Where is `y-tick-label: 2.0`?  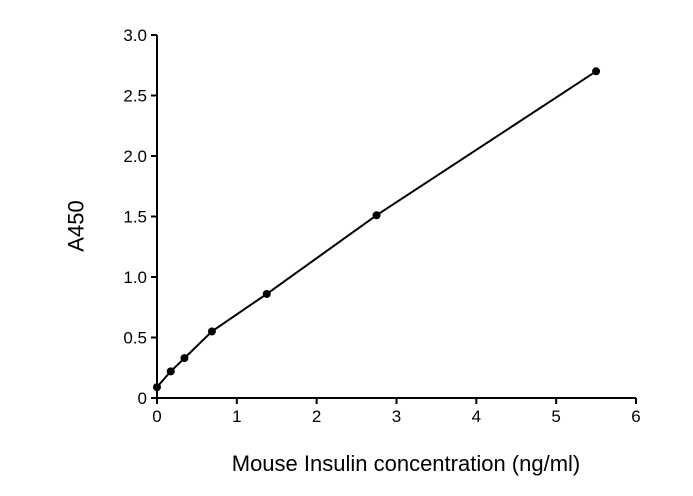 y-tick-label: 2.0 is located at coordinates (135, 156).